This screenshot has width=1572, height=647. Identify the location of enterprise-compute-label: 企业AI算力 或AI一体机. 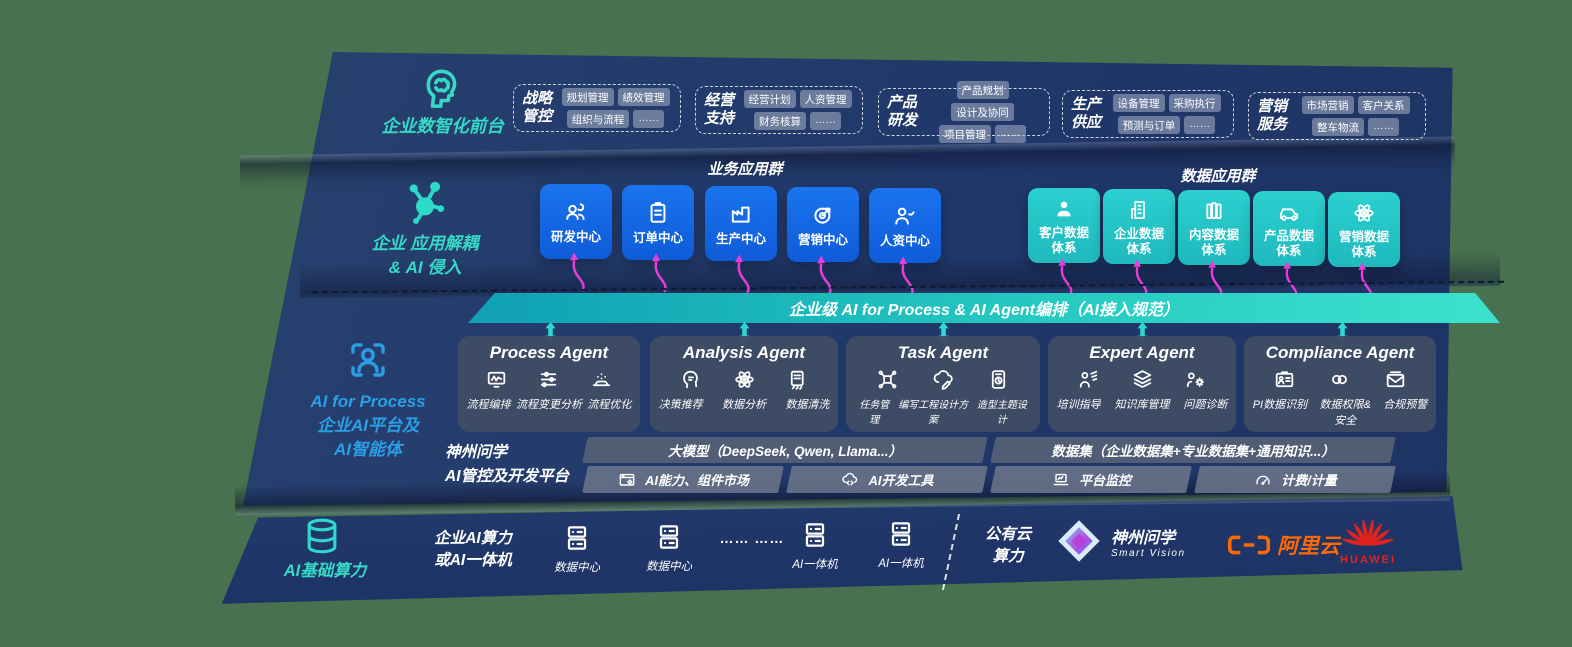
(473, 550).